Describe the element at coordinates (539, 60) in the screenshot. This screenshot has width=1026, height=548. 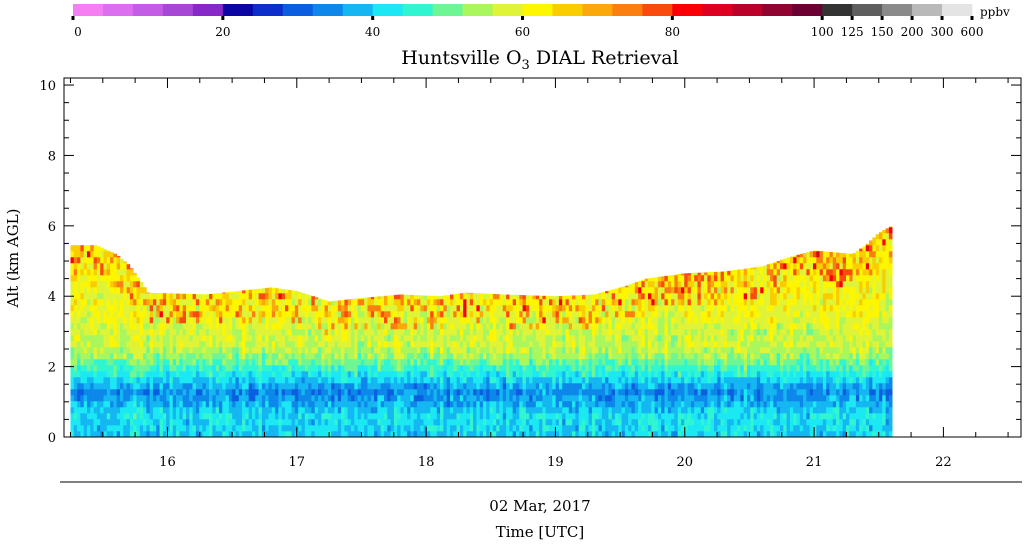
I see `chart-title: Huntsville O3 DIAL Retrieval` at that location.